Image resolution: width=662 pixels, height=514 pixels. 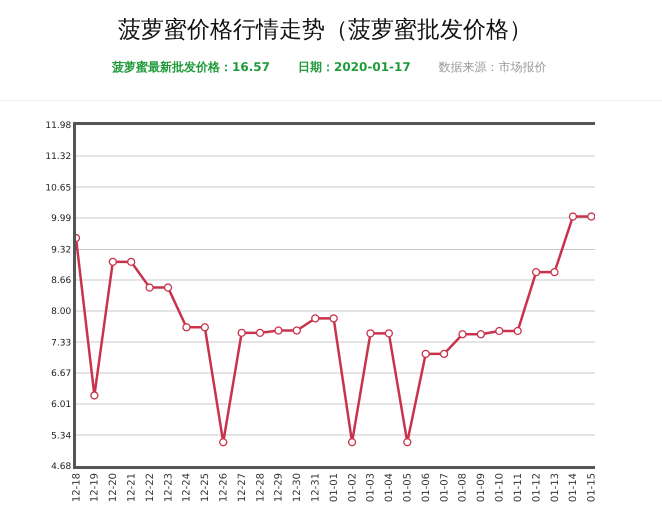 What do you see at coordinates (316, 487) in the screenshot?
I see `x-tick-label: 12-31` at bounding box center [316, 487].